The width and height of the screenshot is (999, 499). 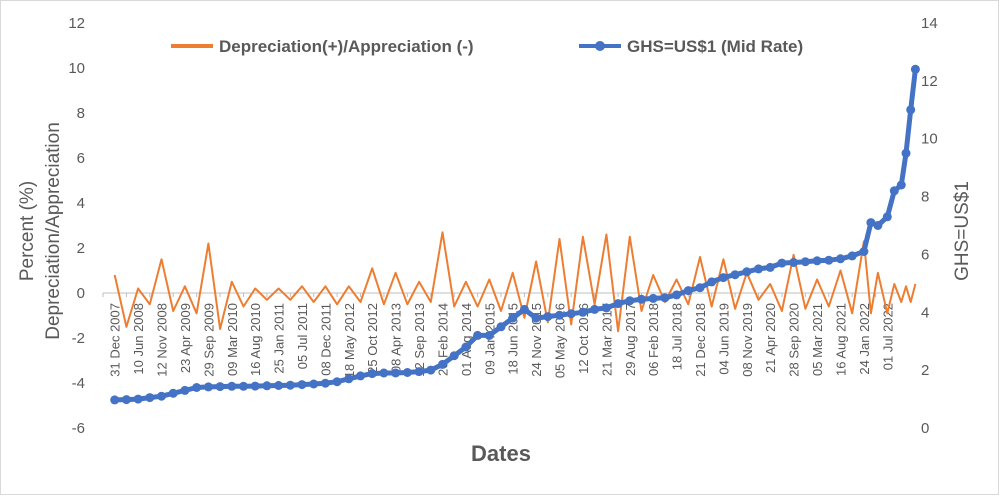 I want to click on x-tick-label: 09 Mar 2010, so click(x=232, y=339).